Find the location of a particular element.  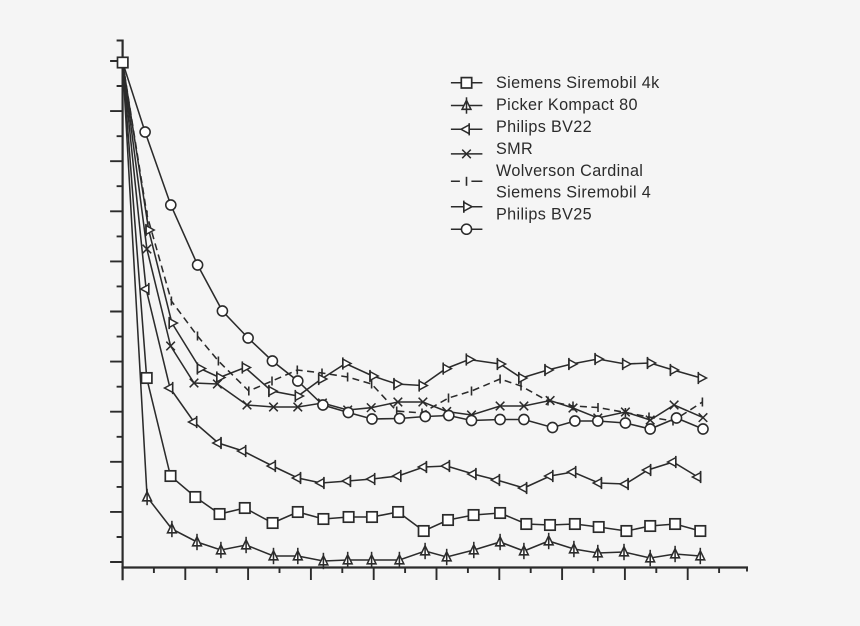

svg-text: Philips BV25 is located at coordinates (544, 215).